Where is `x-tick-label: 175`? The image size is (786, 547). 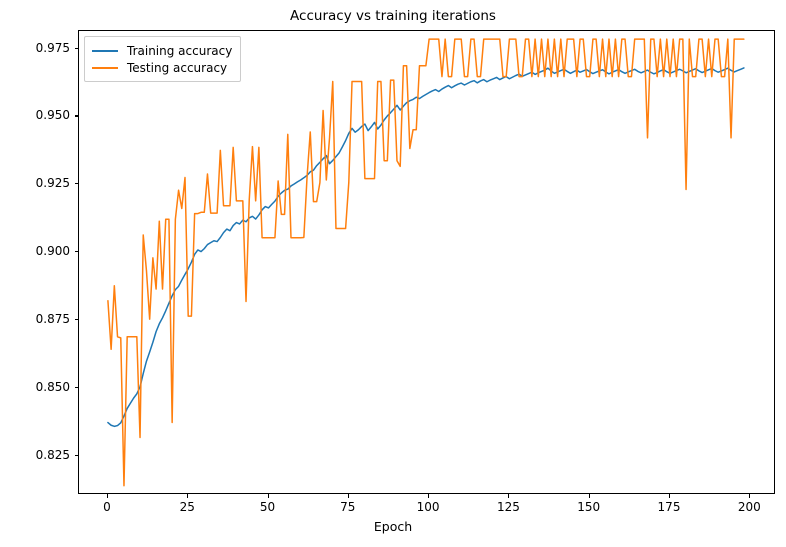 x-tick-label: 175 is located at coordinates (669, 507).